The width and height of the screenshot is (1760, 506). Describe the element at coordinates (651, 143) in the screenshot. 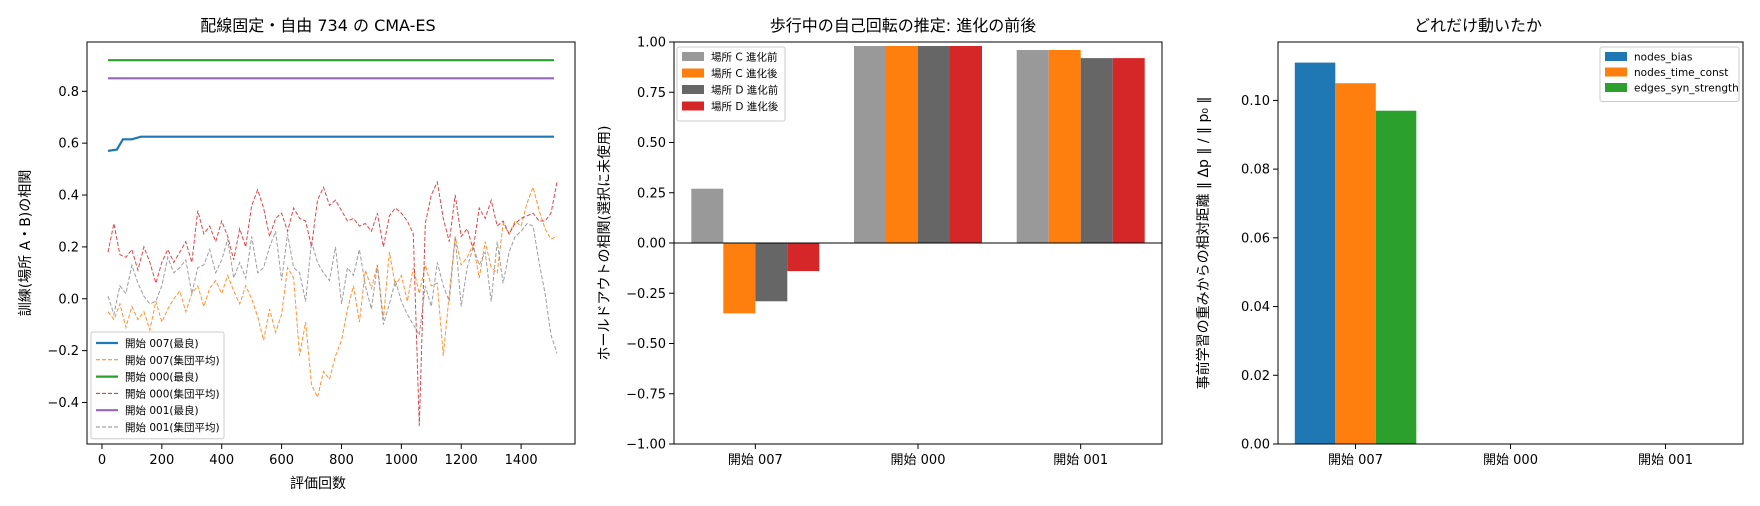

I see `y-tick-label: 0.50` at that location.